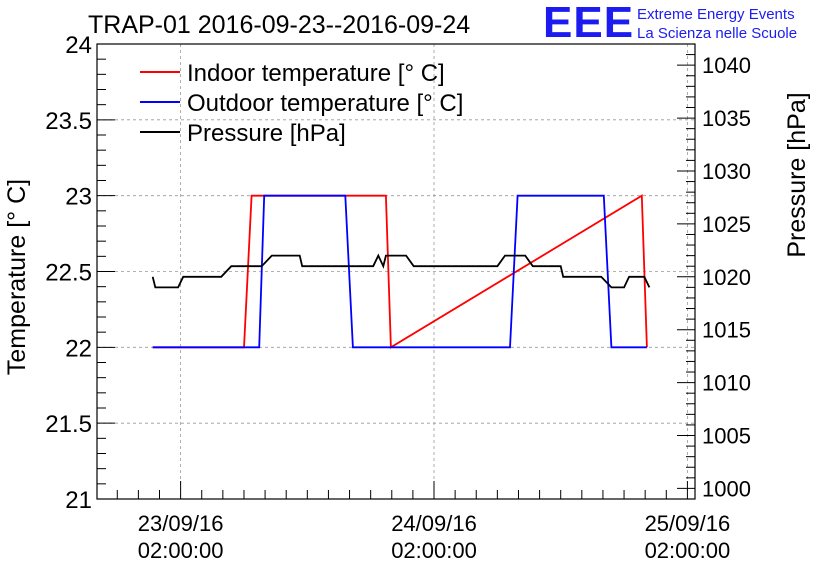 The width and height of the screenshot is (836, 572). Describe the element at coordinates (726, 488) in the screenshot. I see `y2-tick-label: 1000` at that location.